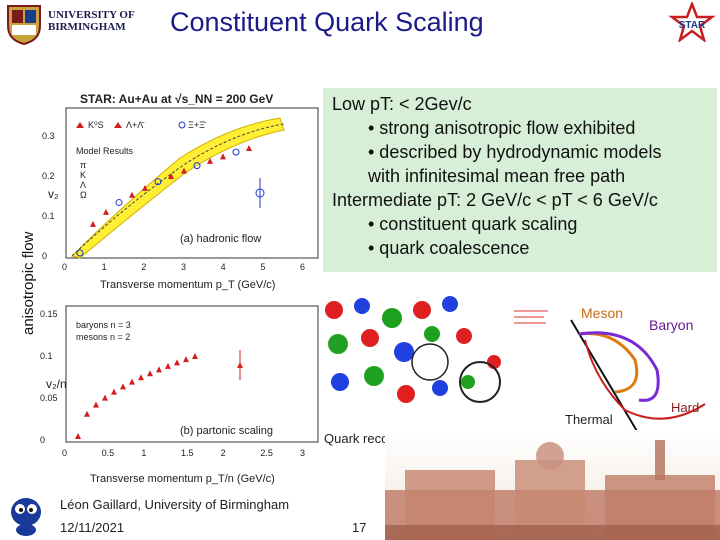 The height and width of the screenshot is (540, 720). What do you see at coordinates (108, 453) in the screenshot?
I see `tick-label: 0.5` at bounding box center [108, 453].